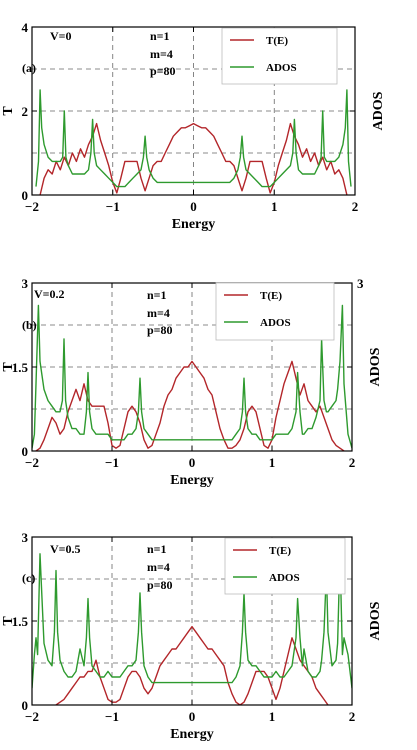 The width and height of the screenshot is (417, 750). What do you see at coordinates (29, 325) in the screenshot?
I see `panel-label: (b)` at bounding box center [29, 325].